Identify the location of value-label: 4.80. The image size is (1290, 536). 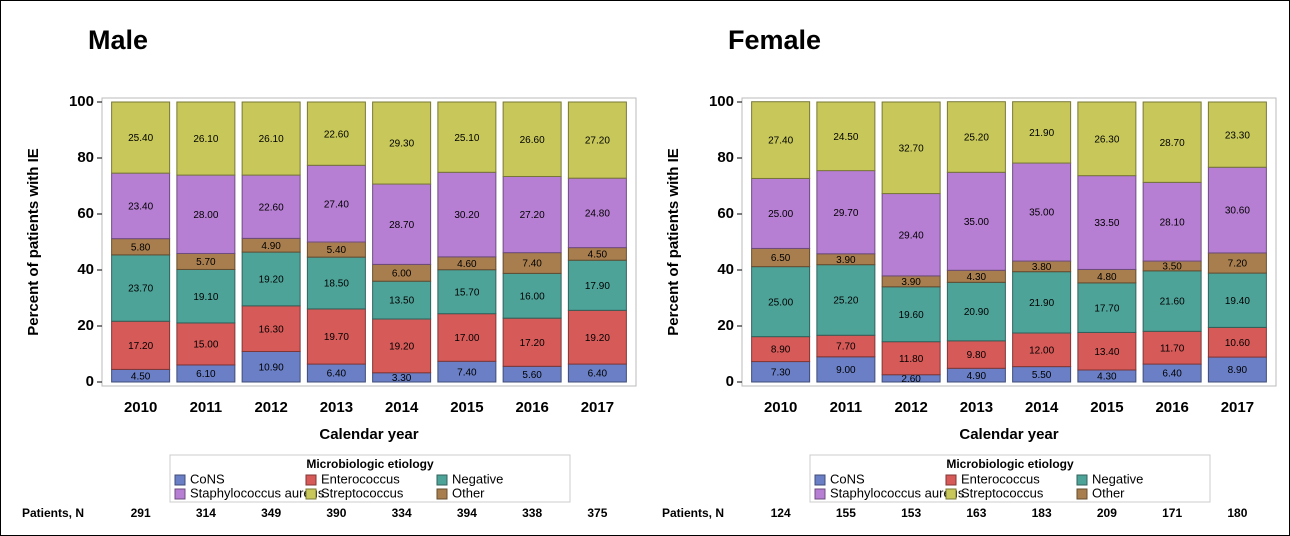
(1107, 277).